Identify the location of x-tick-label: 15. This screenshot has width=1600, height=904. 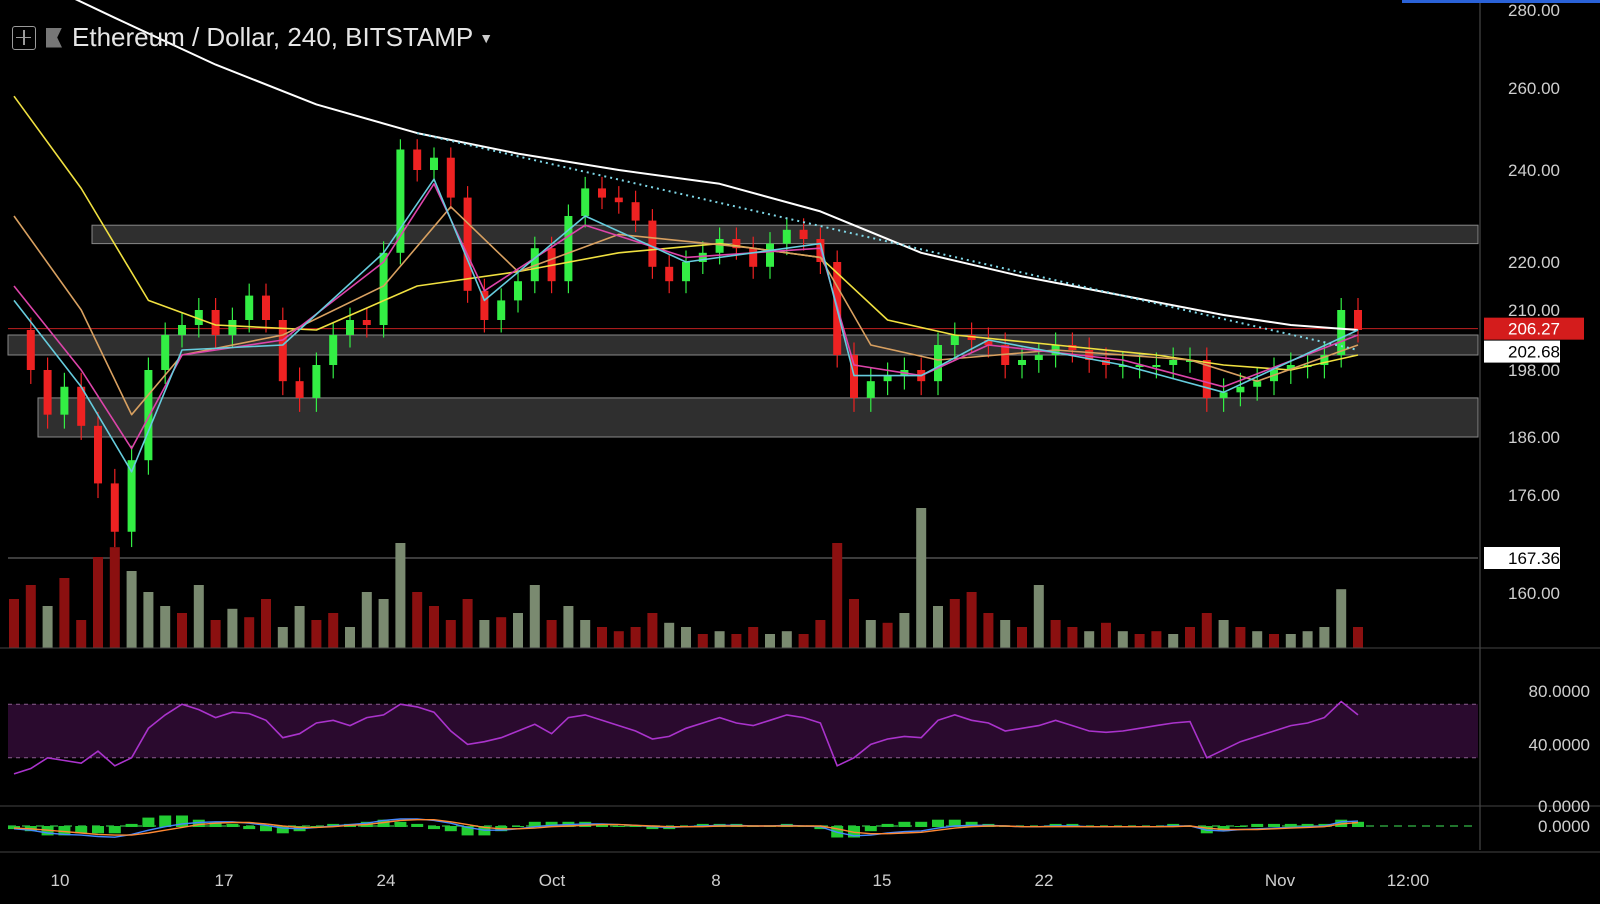
(882, 880).